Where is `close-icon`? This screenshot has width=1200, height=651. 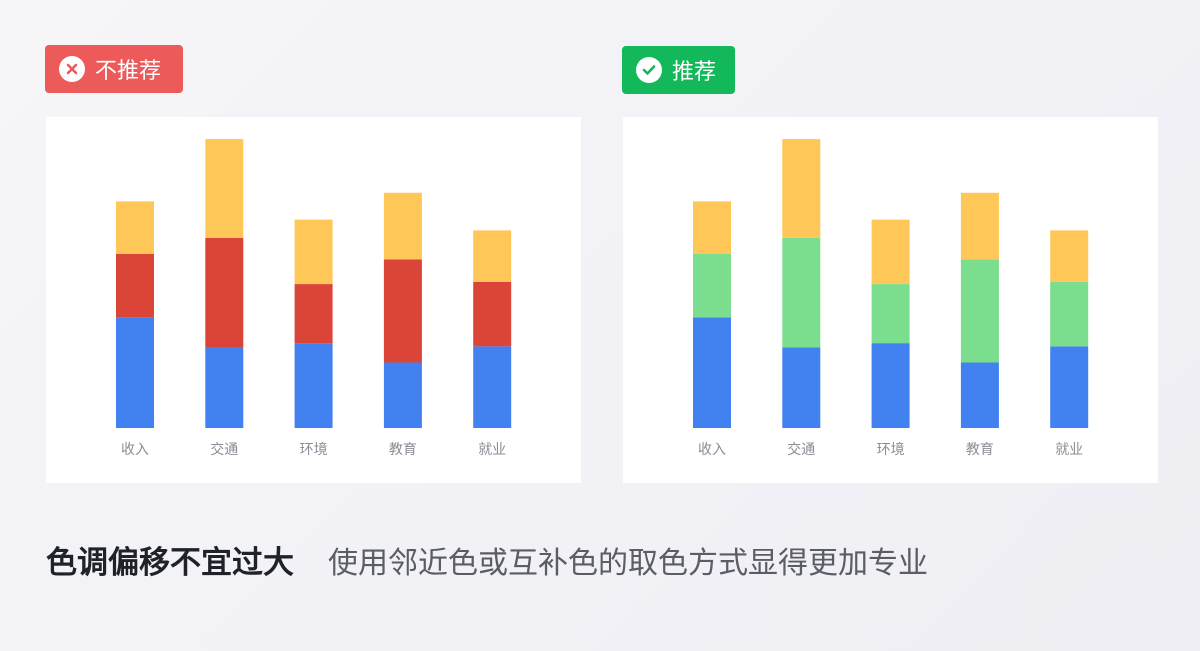
close-icon is located at coordinates (72, 69).